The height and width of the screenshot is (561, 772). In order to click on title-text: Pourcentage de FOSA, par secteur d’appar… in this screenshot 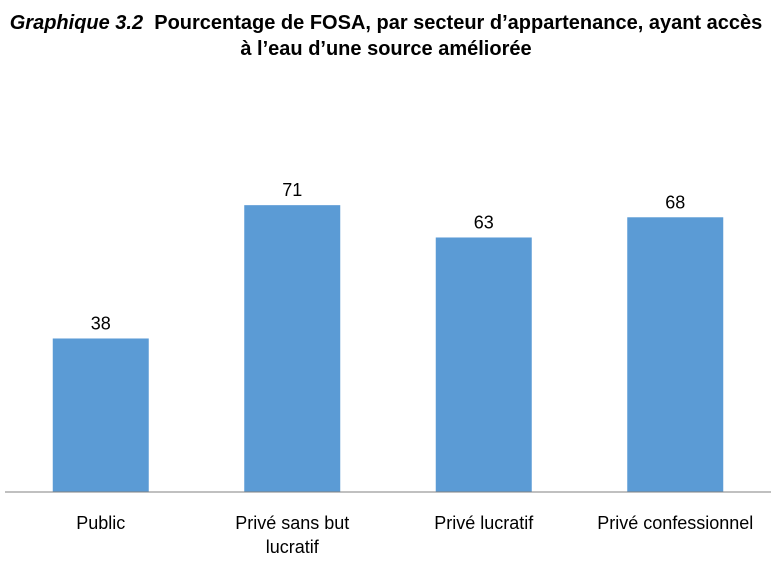, I will do `click(458, 36)`.